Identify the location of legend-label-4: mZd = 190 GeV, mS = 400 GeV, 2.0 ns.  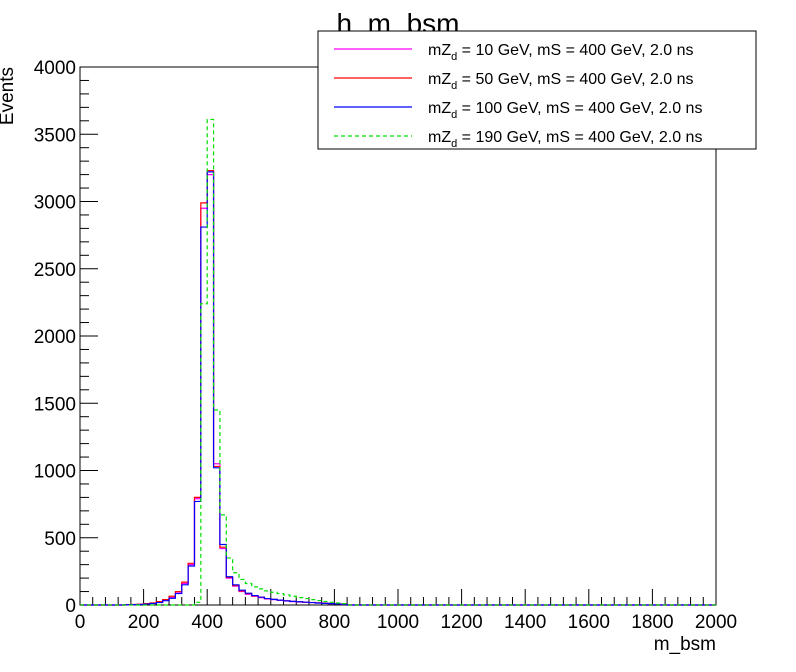
(565, 139).